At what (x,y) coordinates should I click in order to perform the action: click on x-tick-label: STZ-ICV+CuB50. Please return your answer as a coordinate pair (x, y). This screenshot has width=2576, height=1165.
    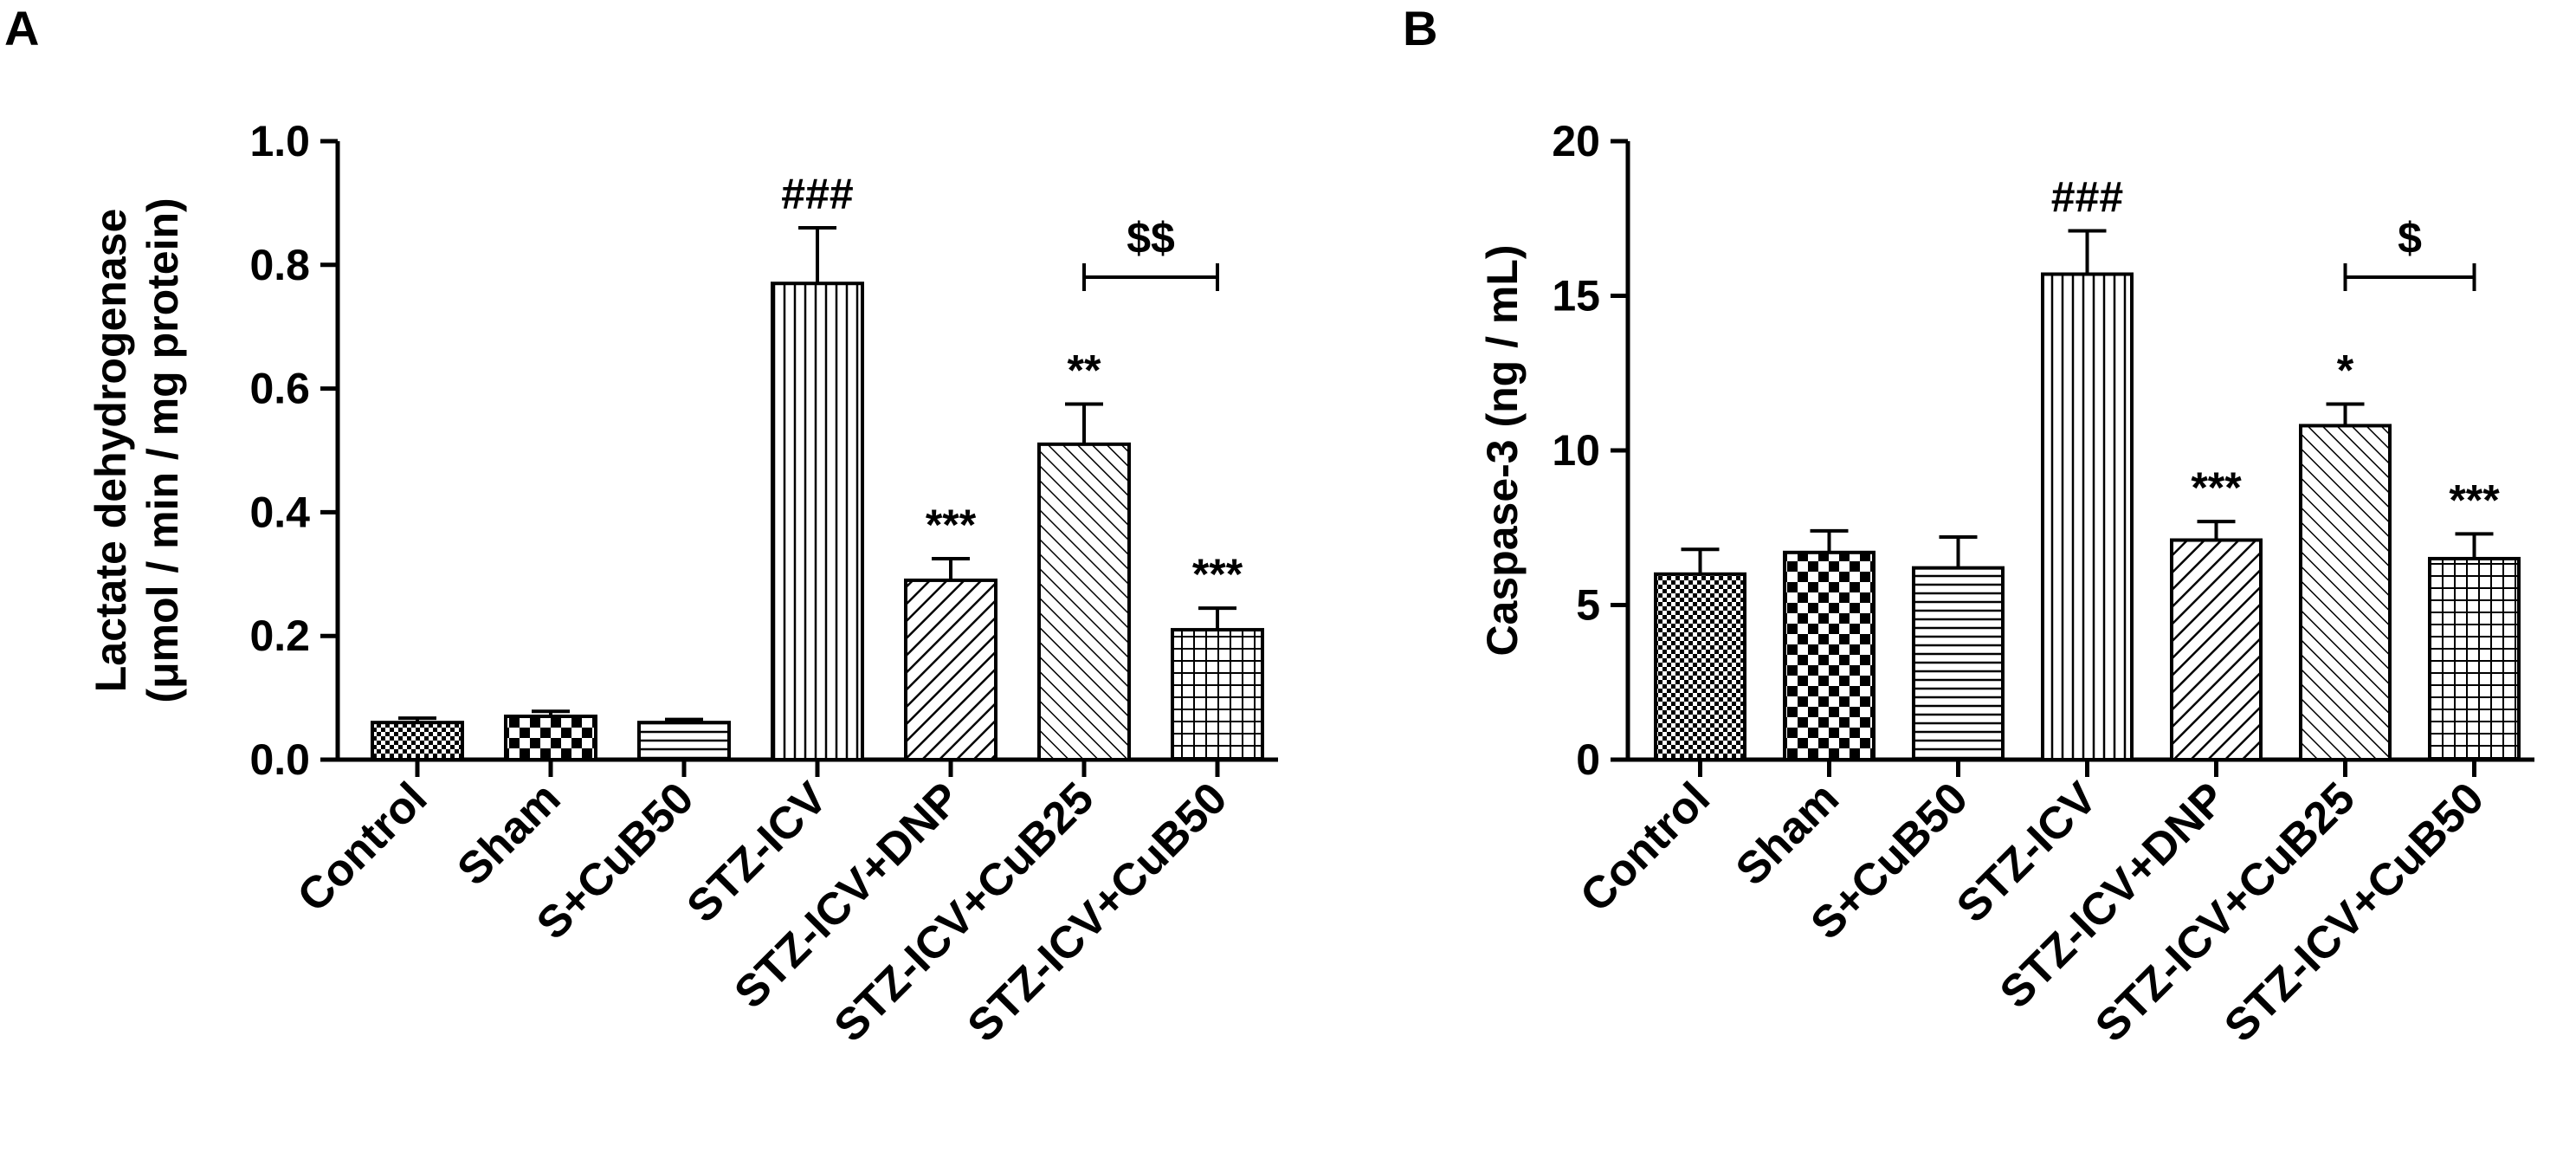
    Looking at the image, I should click on (1098, 913).